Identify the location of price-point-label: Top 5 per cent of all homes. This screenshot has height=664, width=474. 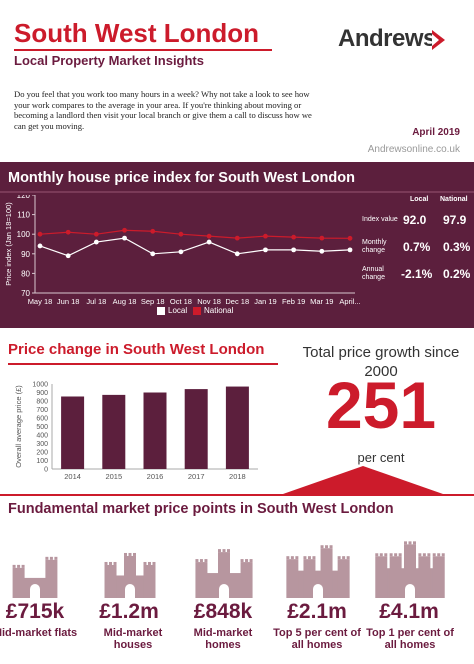
(317, 639).